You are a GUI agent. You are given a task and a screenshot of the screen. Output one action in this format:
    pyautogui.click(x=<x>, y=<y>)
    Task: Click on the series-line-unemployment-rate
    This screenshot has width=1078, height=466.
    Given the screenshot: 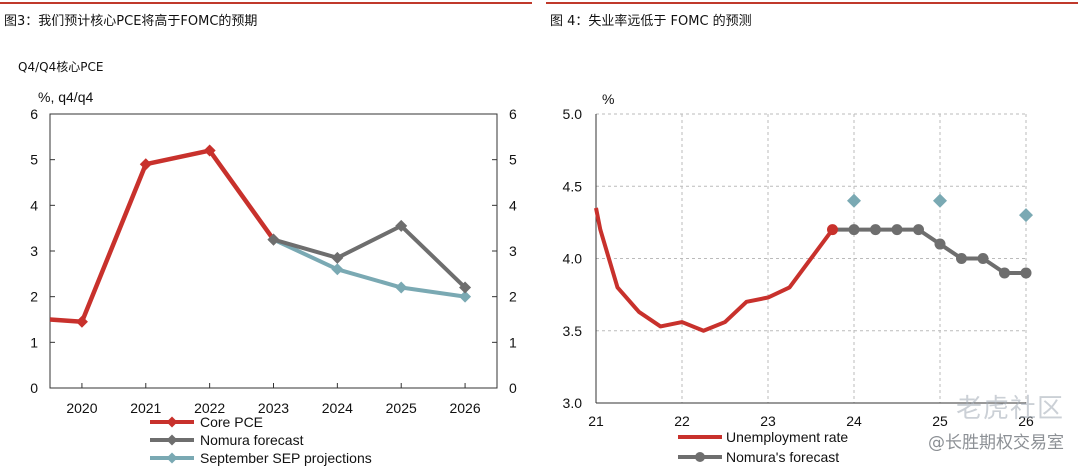 What is the action you would take?
    pyautogui.click(x=714, y=270)
    